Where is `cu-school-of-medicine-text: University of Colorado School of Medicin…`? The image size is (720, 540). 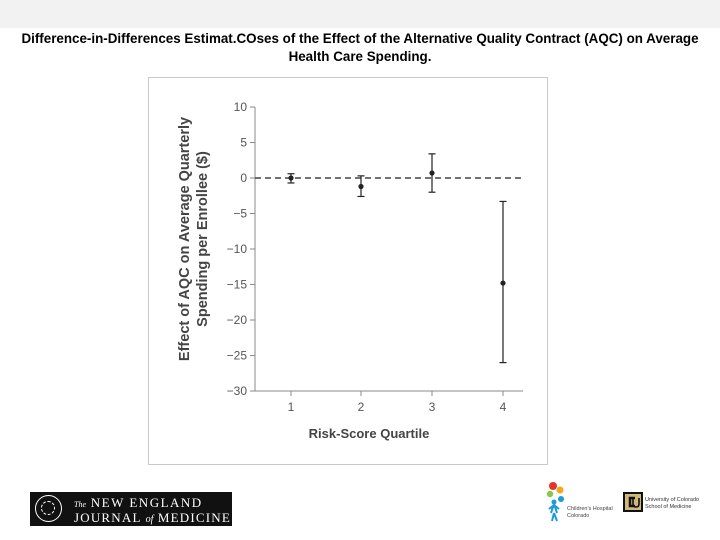 cu-school-of-medicine-text: University of Colorado School of Medicin… is located at coordinates (672, 503).